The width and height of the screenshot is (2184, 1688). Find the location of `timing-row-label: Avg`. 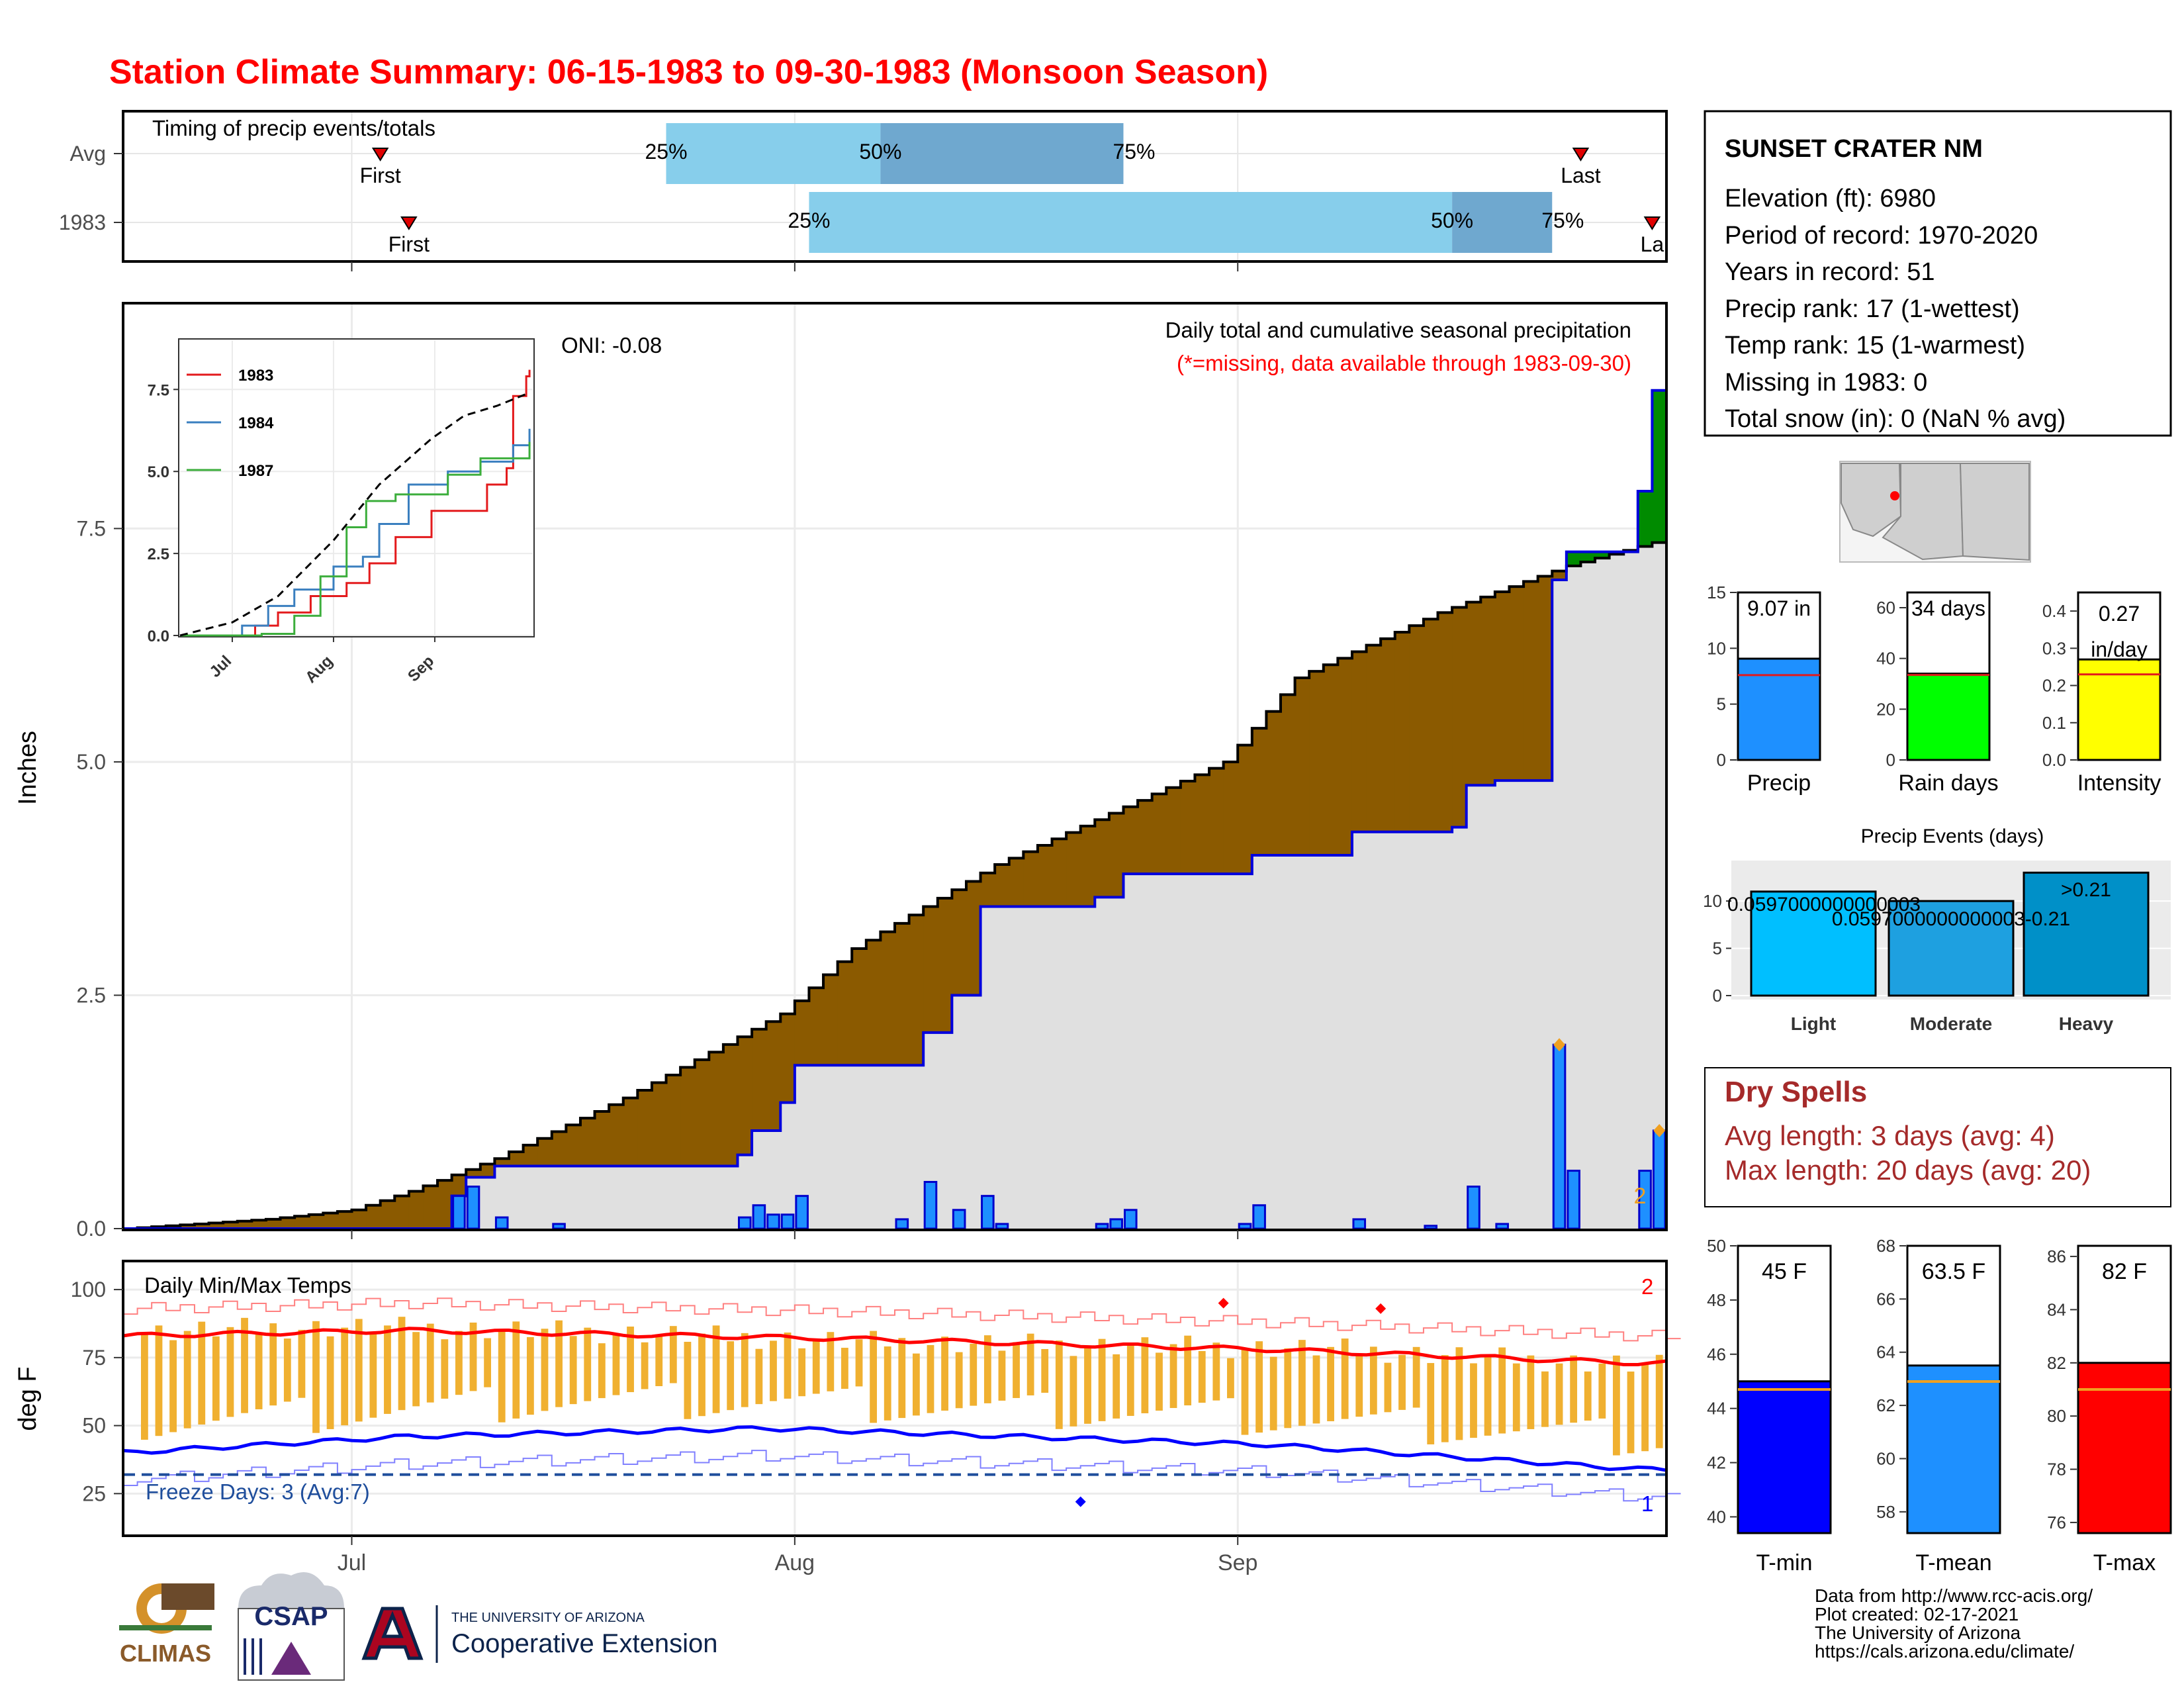

timing-row-label: Avg is located at coordinates (87, 153).